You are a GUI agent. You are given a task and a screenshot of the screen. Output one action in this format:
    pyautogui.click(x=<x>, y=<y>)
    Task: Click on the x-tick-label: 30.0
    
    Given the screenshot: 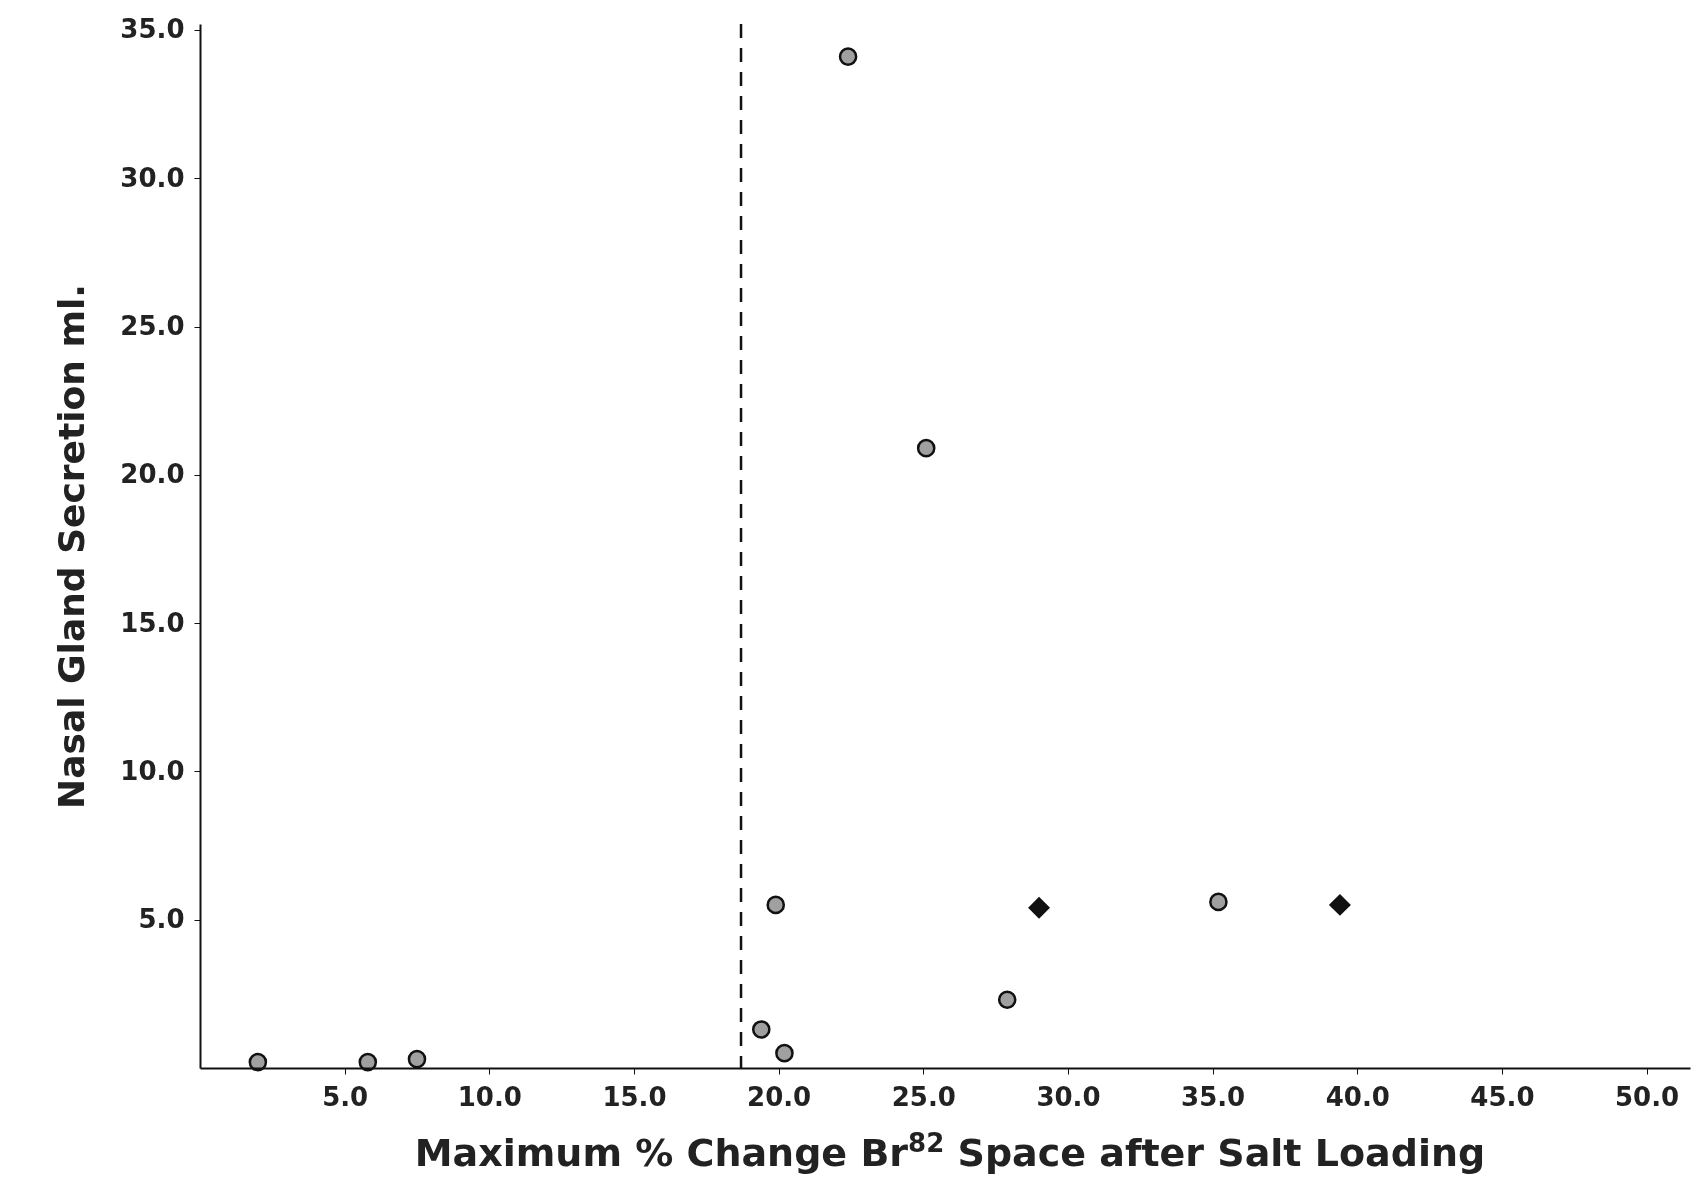 What is the action you would take?
    pyautogui.click(x=1068, y=1096)
    